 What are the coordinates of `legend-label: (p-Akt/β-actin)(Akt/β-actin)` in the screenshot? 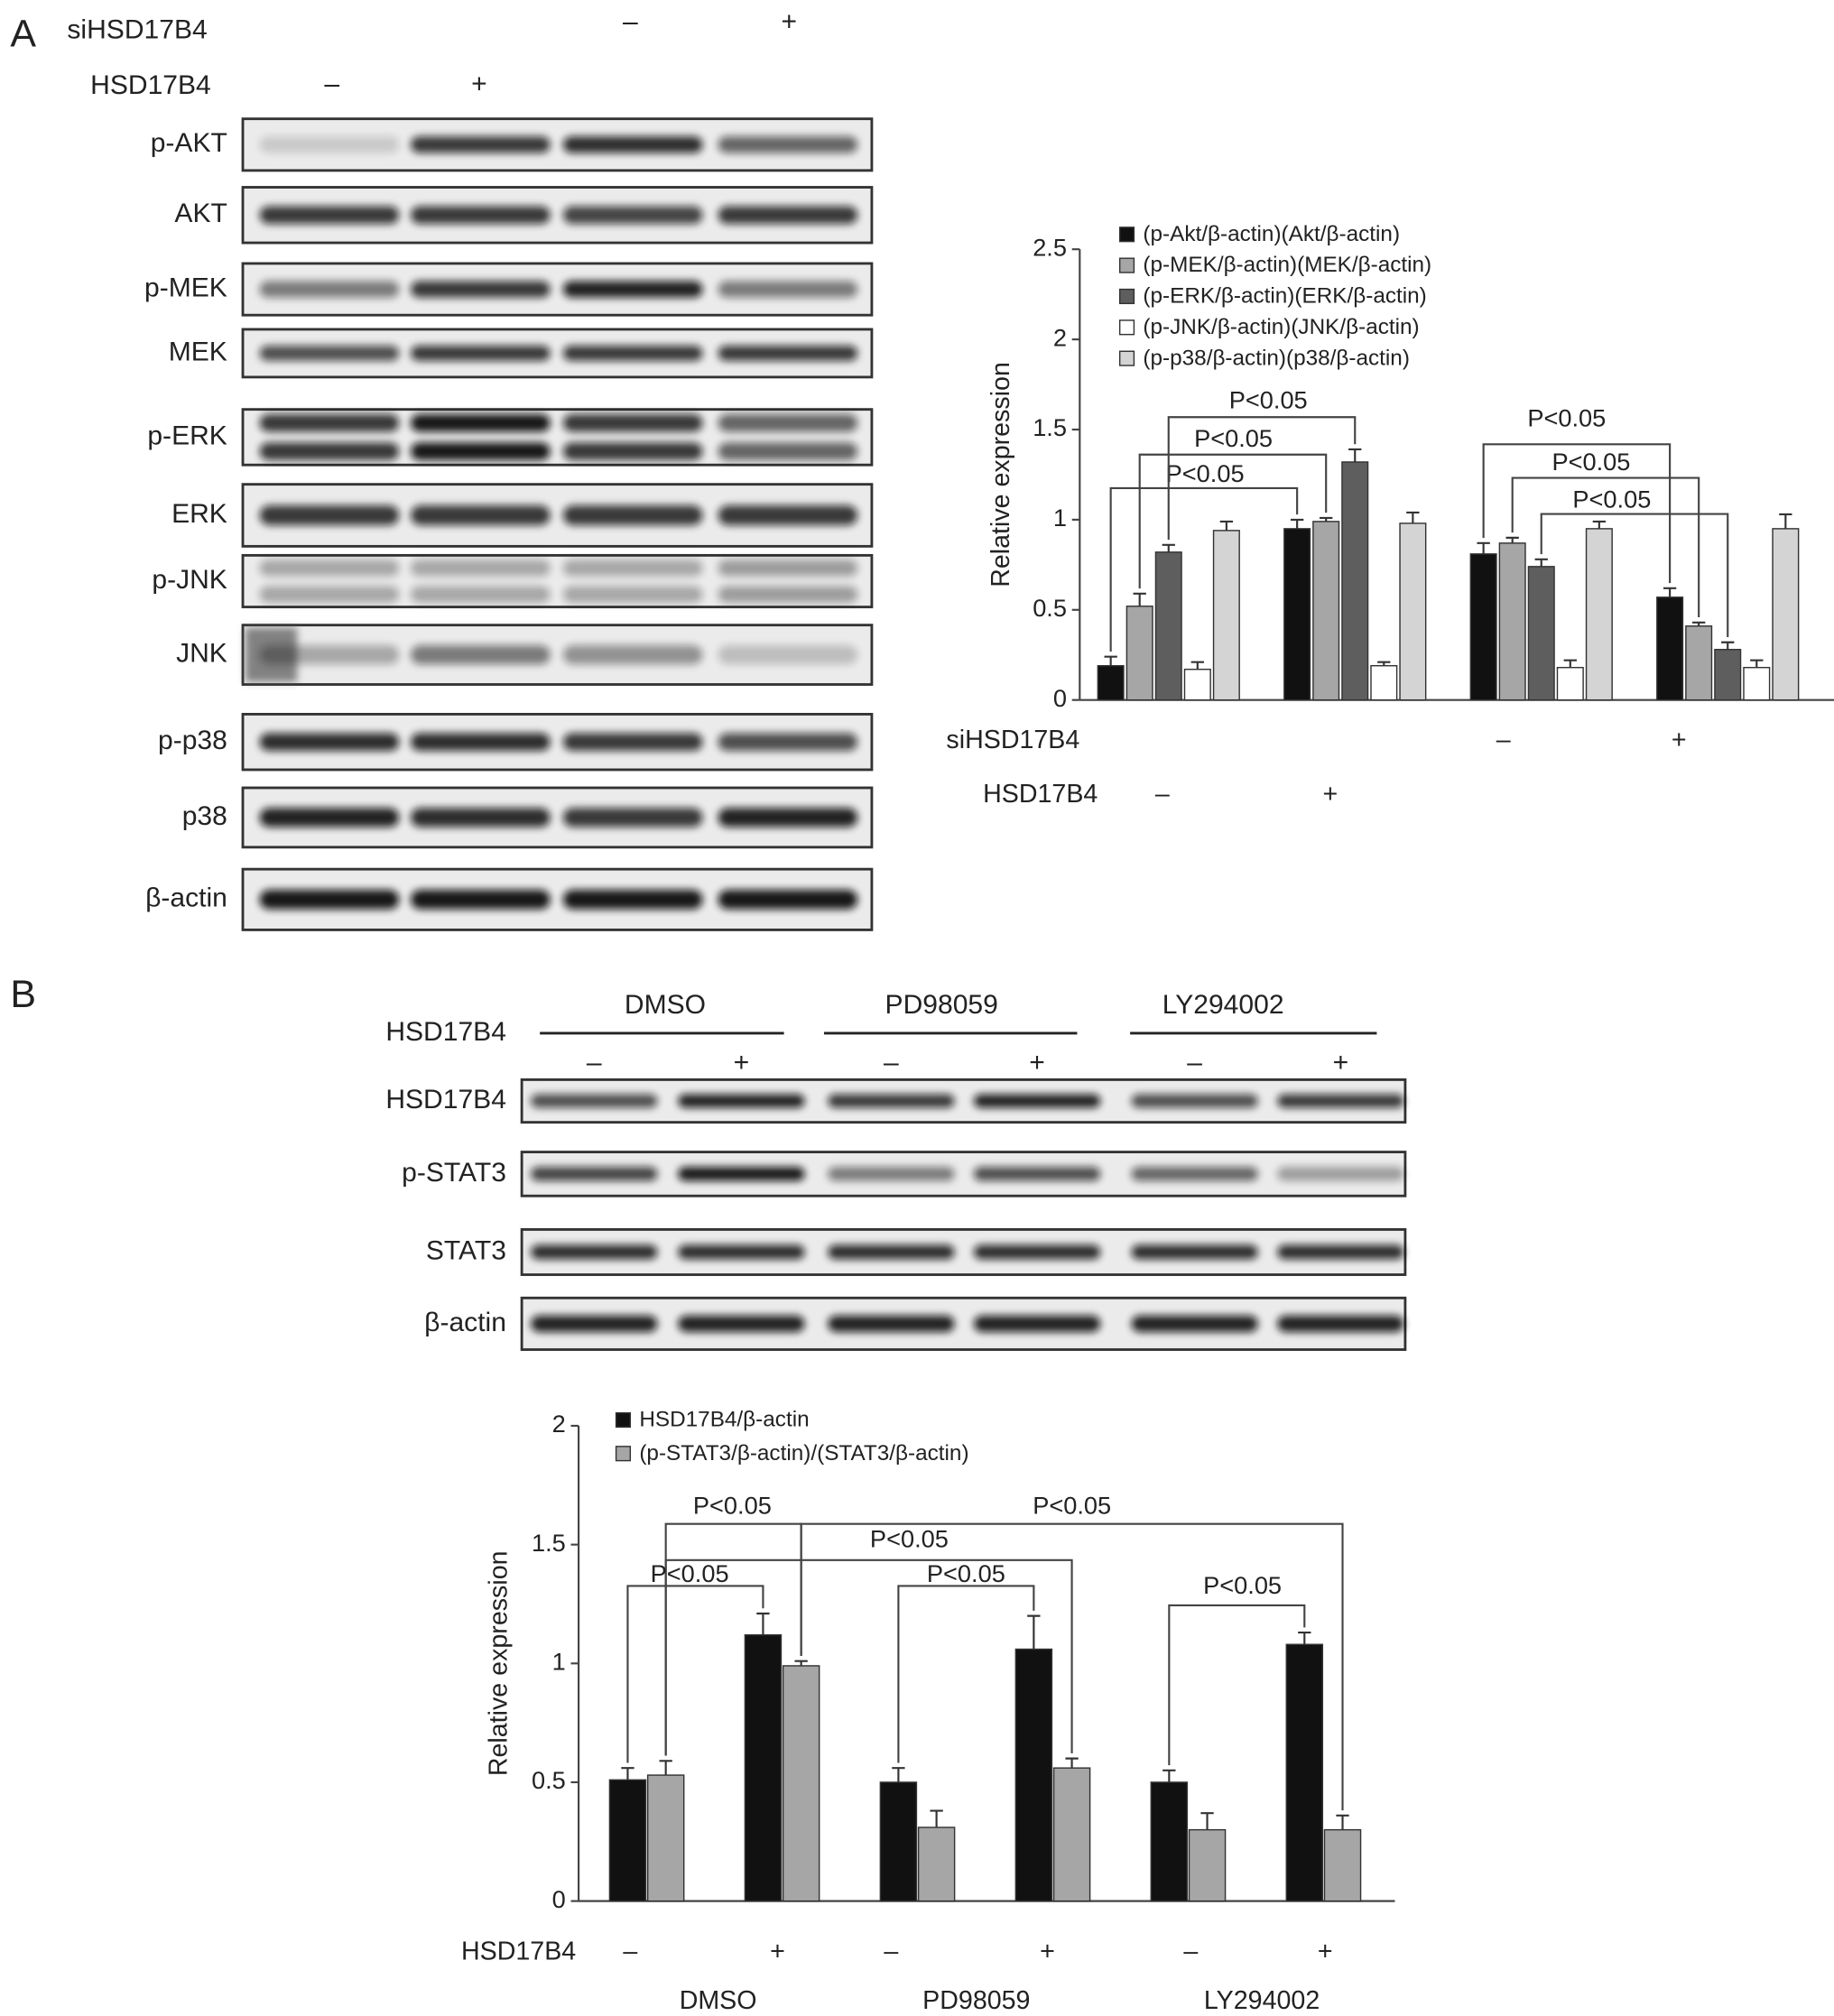 It's located at (1271, 234).